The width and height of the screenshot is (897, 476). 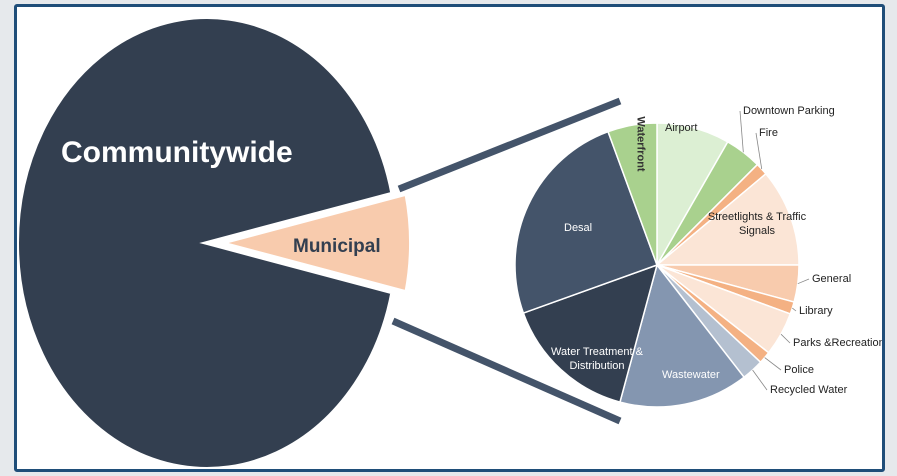 What do you see at coordinates (768, 133) in the screenshot?
I see `slice-label: Fire` at bounding box center [768, 133].